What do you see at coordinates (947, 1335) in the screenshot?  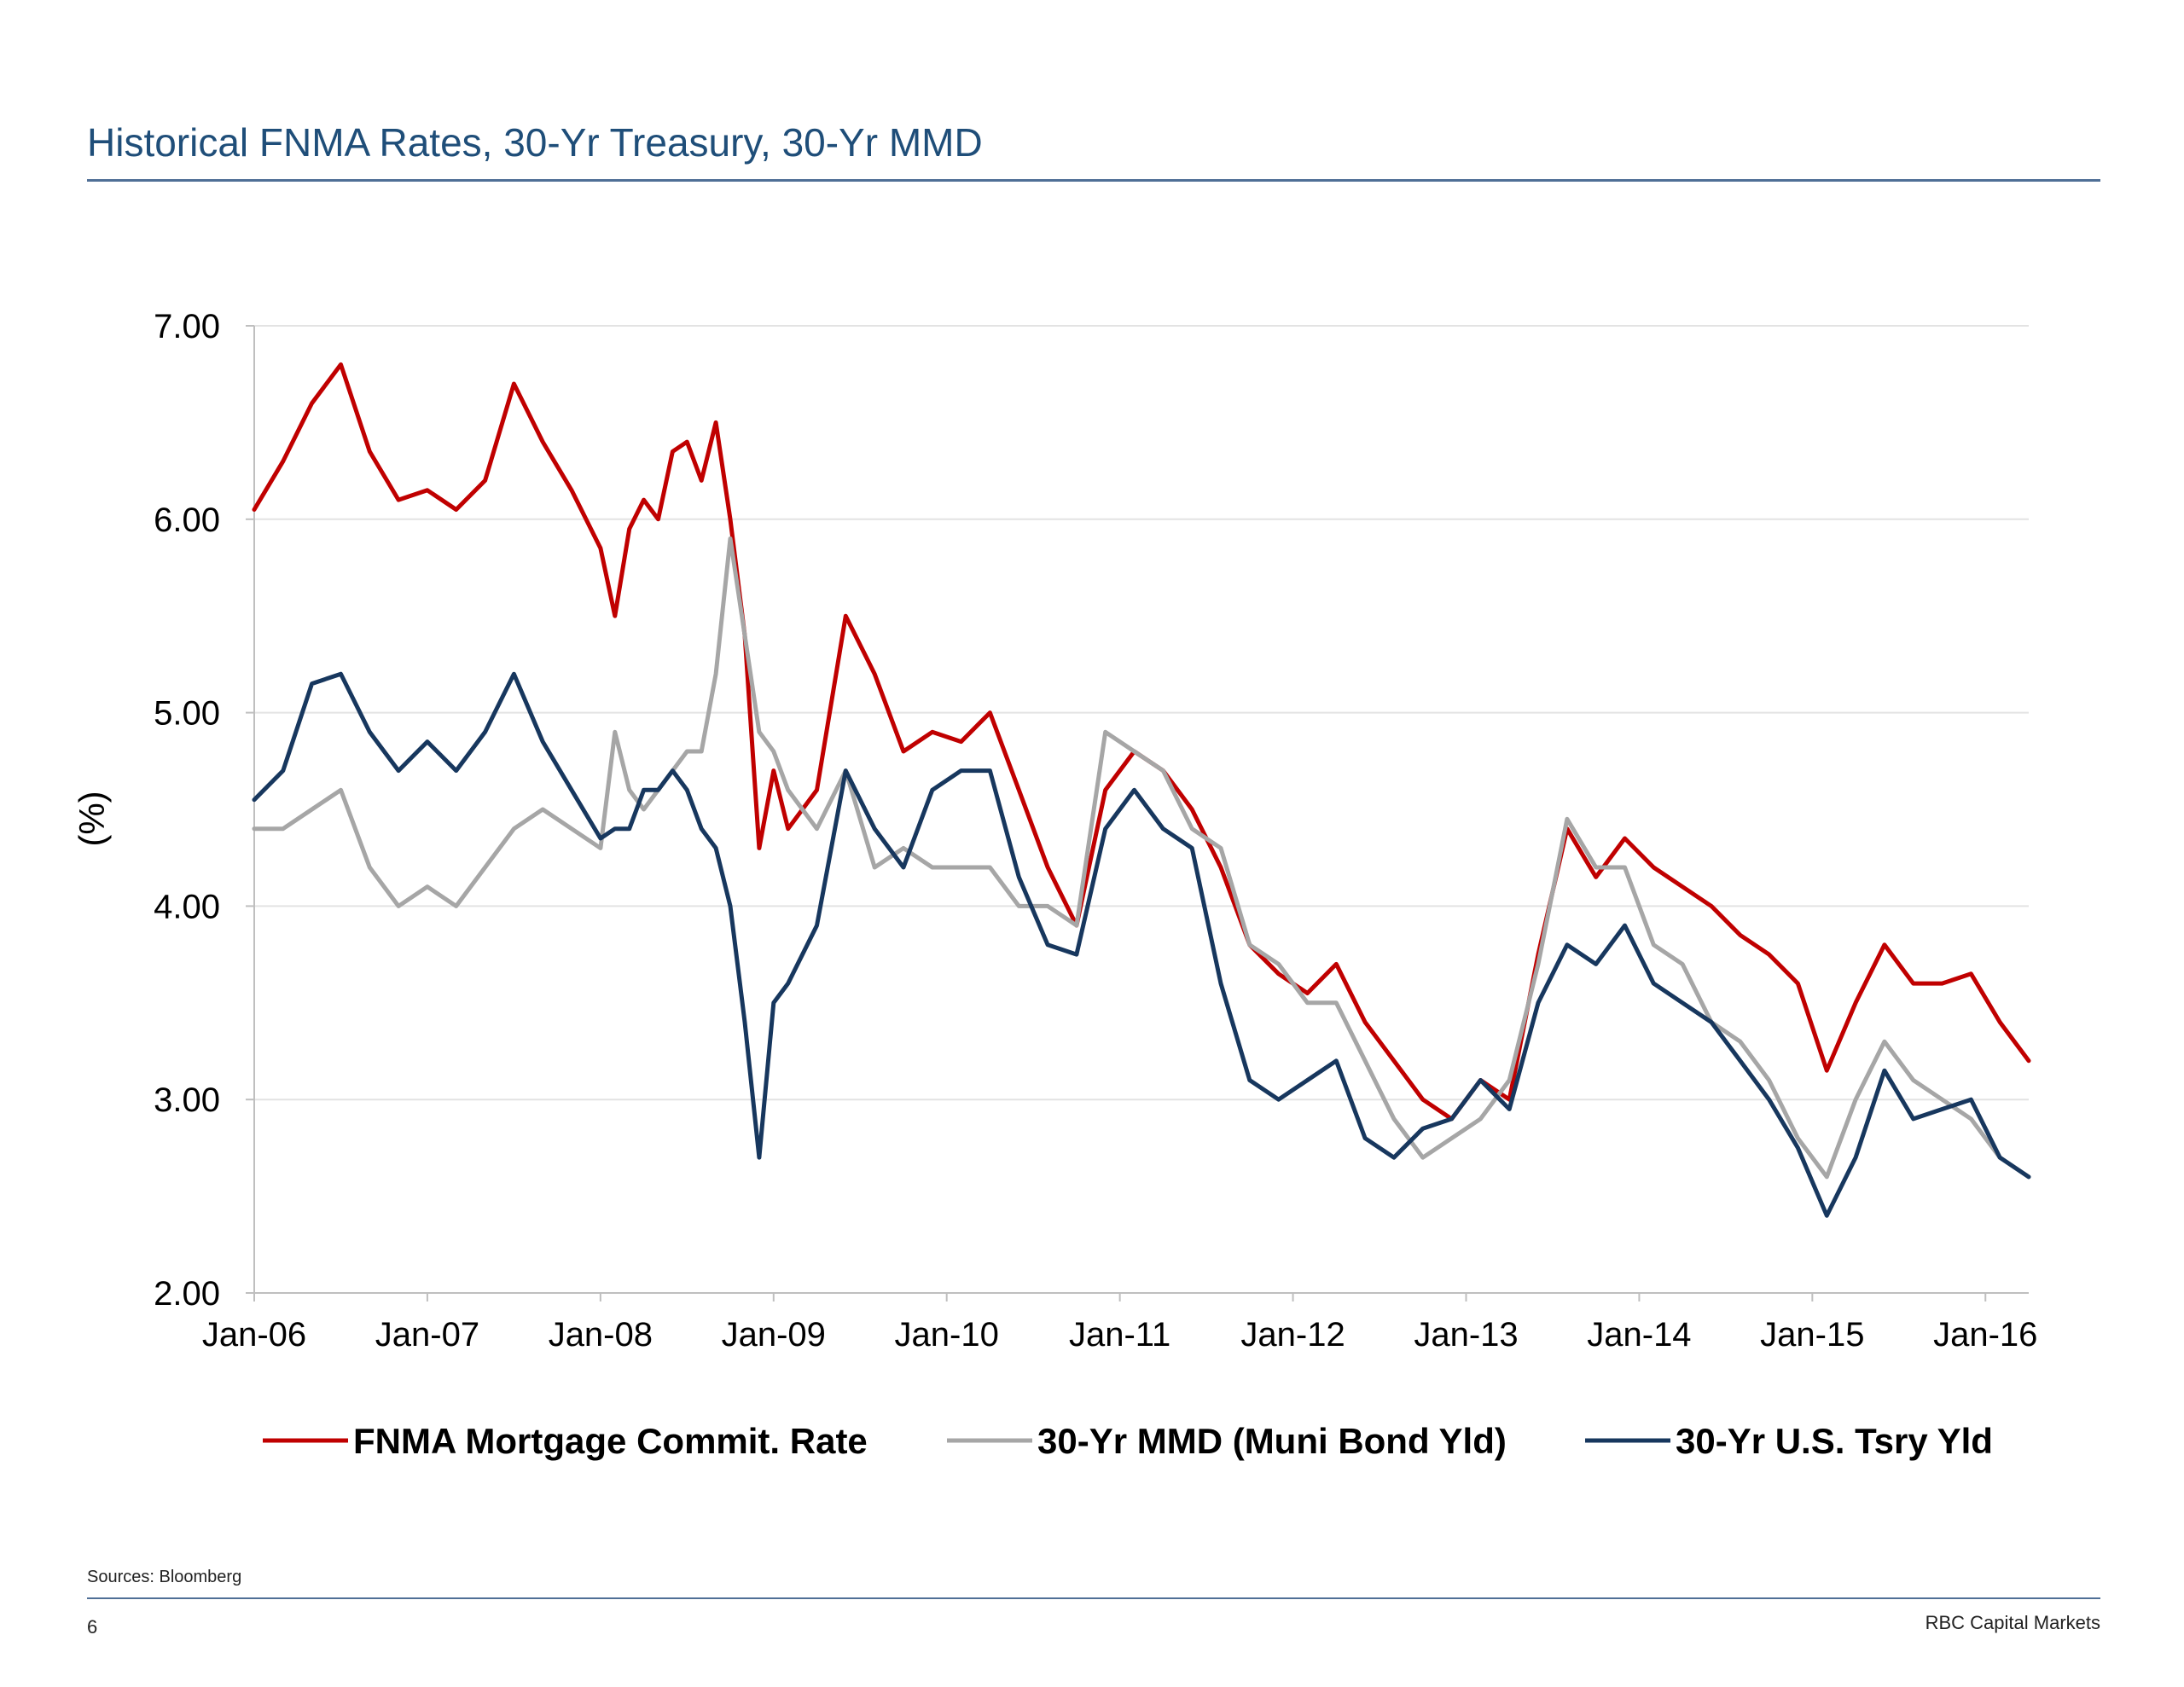 I see `x-tick-label: Jan-10` at bounding box center [947, 1335].